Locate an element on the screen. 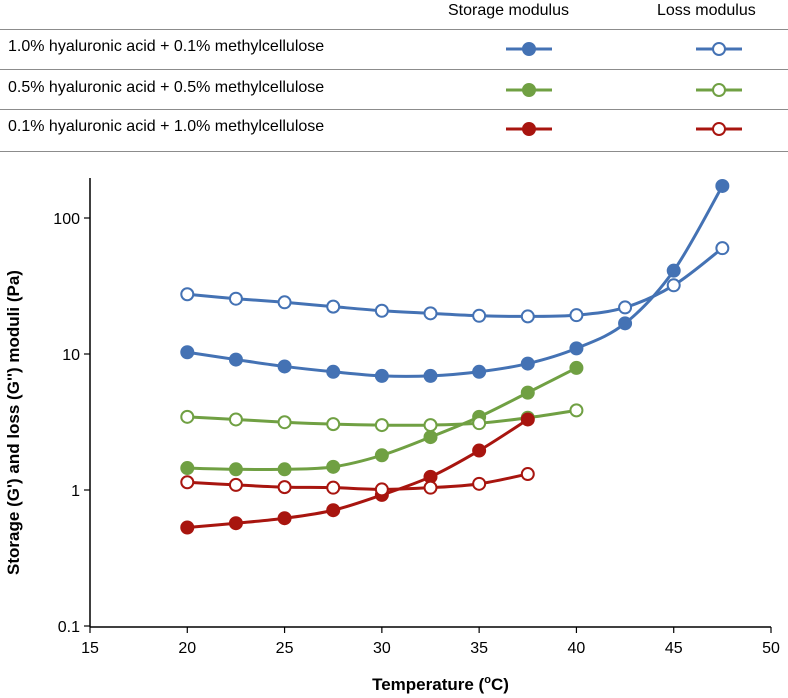 Image resolution: width=788 pixels, height=698 pixels. storage-legend-marker-blue is located at coordinates (529, 49).